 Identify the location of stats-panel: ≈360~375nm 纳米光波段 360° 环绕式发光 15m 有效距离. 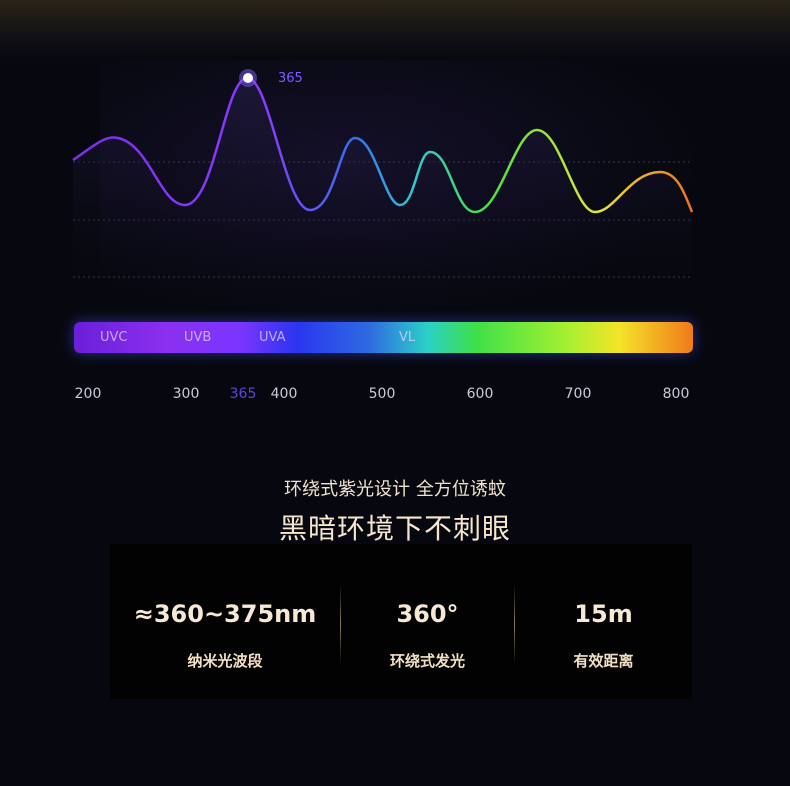
(401, 621).